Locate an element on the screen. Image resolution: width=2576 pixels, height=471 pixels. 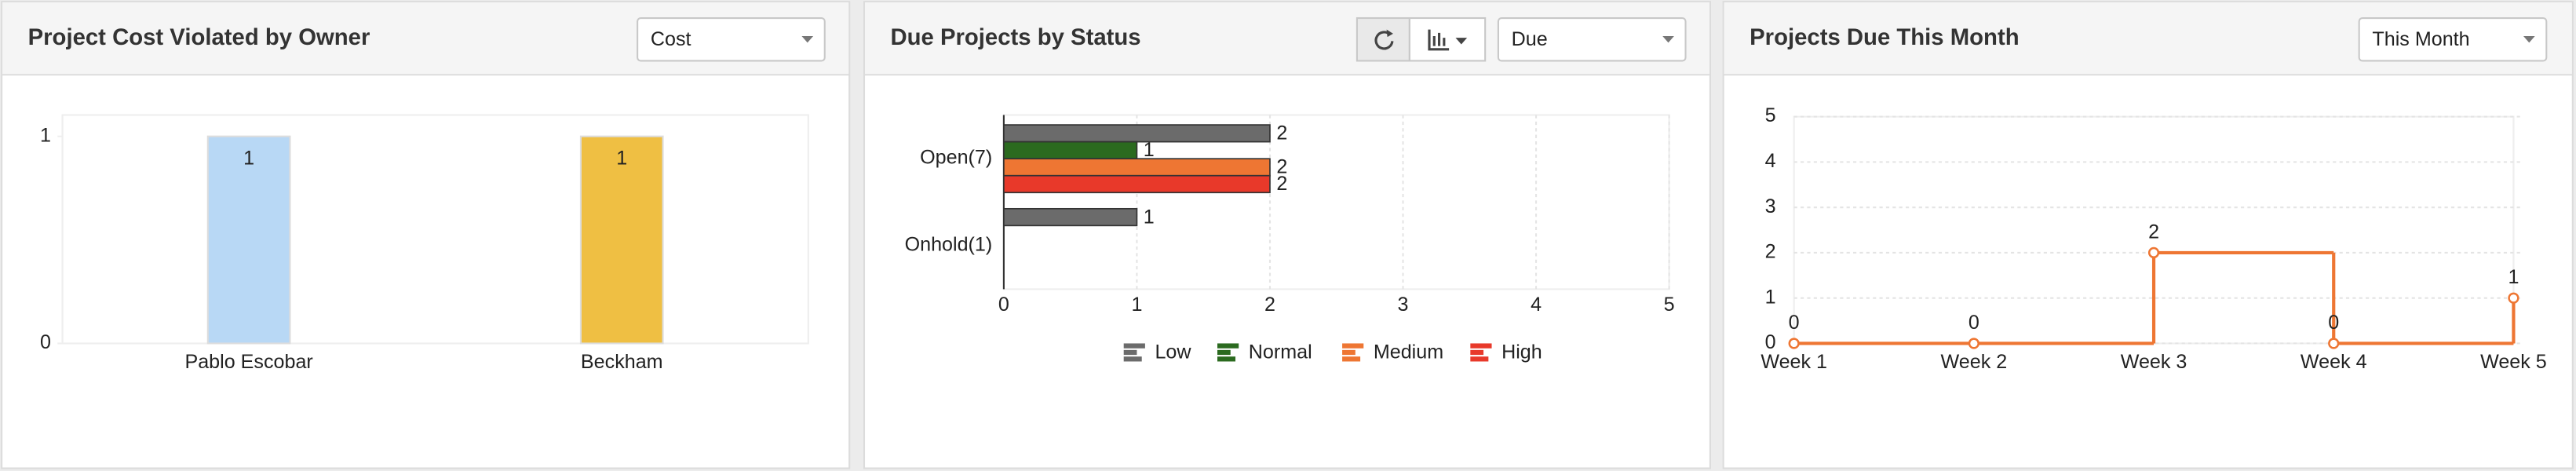
refresh-button is located at coordinates (1383, 39).